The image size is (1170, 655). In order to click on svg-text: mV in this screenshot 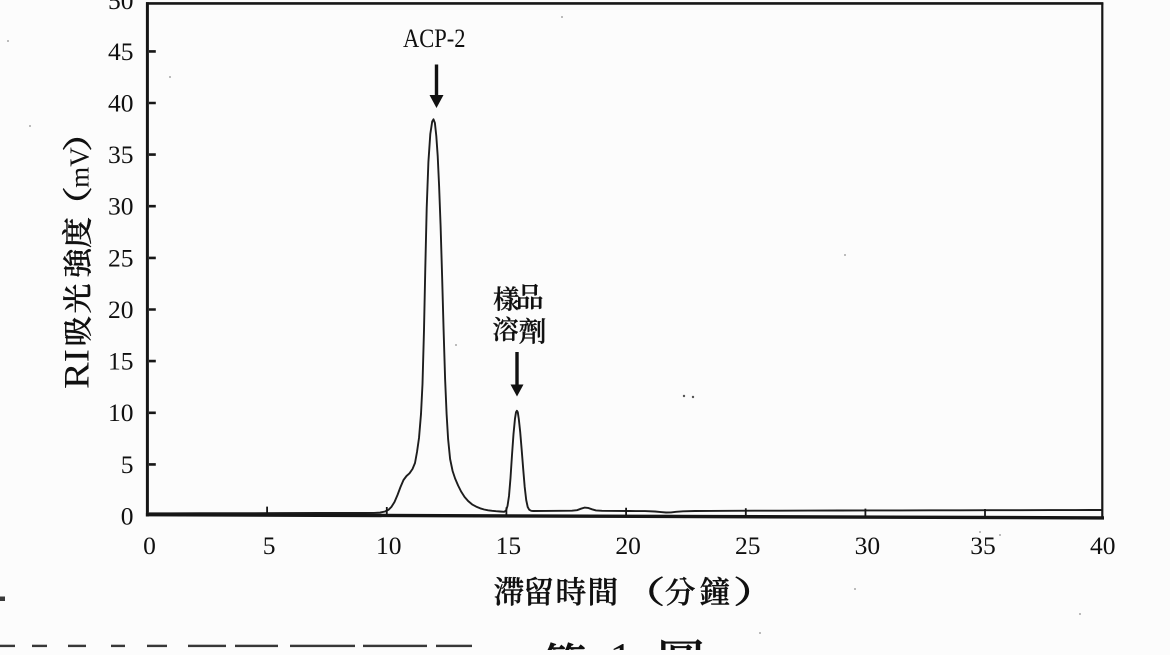, I will do `click(80, 167)`.